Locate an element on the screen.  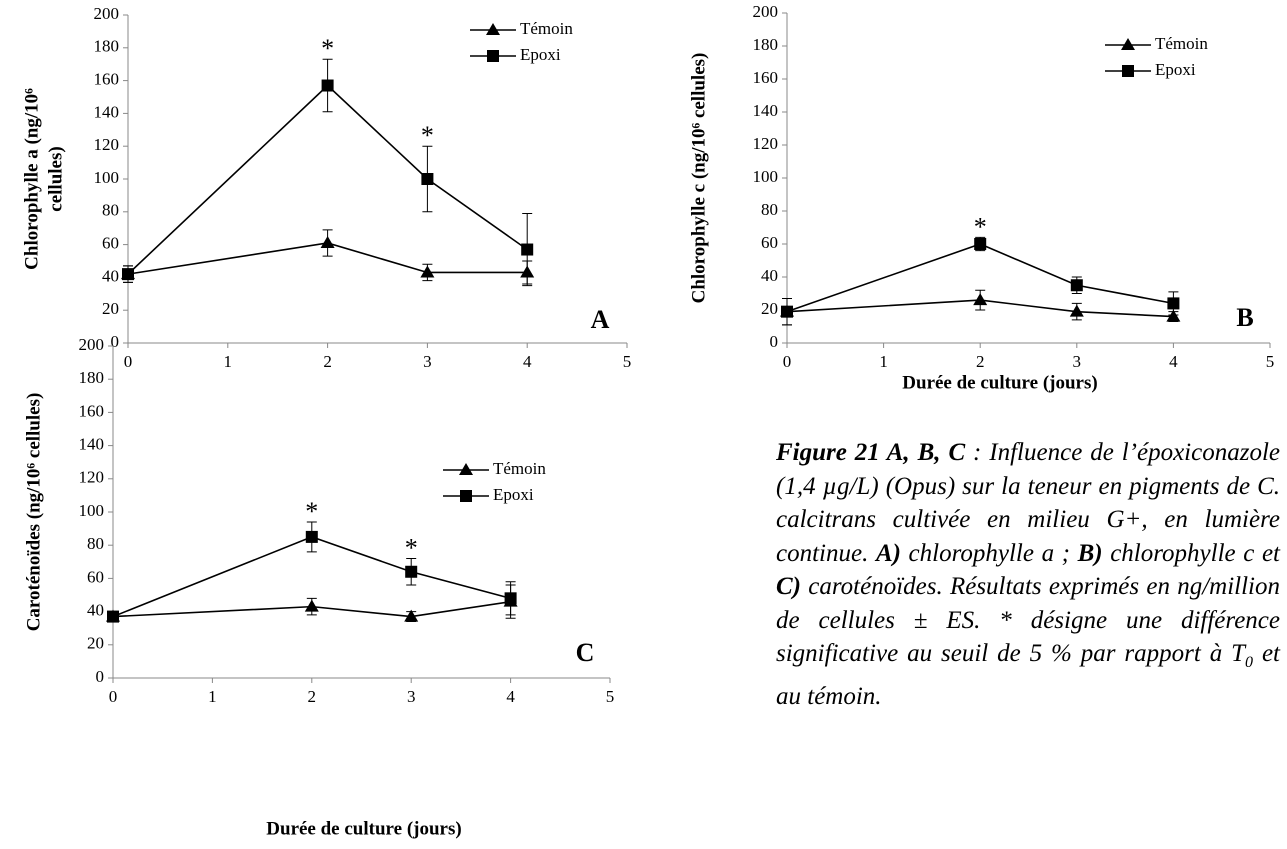
caption-part: chlorophylle a ; is located at coordinates (989, 553).